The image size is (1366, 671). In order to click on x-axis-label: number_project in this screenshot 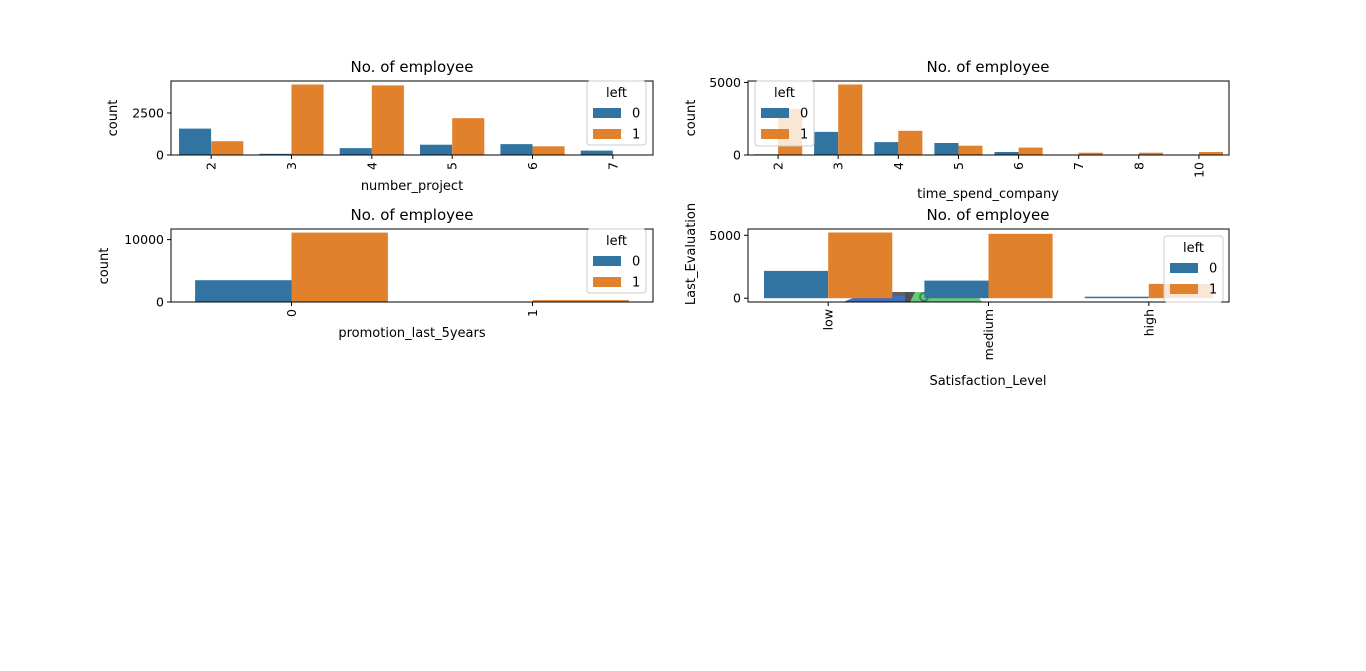, I will do `click(412, 186)`.